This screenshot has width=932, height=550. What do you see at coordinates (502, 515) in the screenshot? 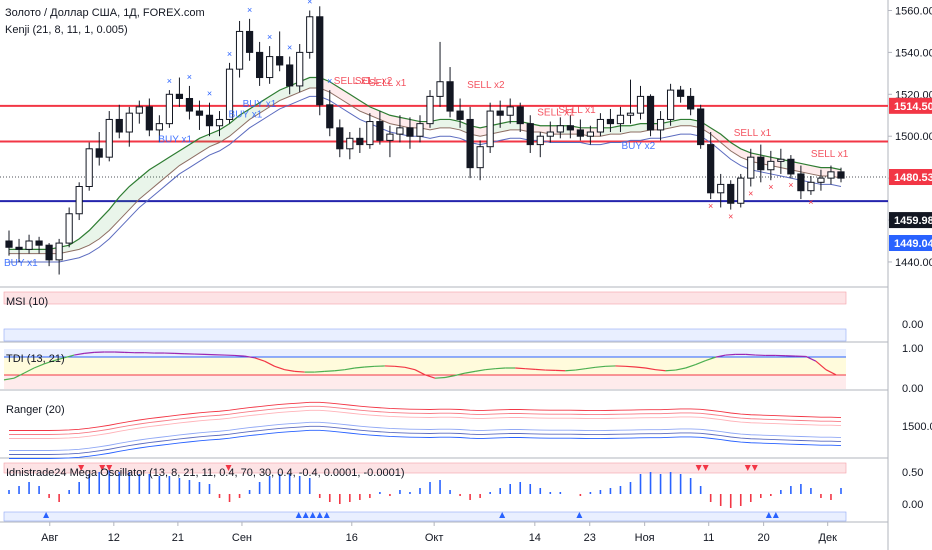
I see `mega-buy-marker` at bounding box center [502, 515].